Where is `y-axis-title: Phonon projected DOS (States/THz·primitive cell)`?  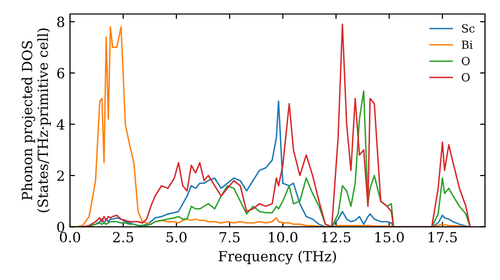 y-axis-title: Phonon projected DOS (States/THz·primitive cell) is located at coordinates (36, 120).